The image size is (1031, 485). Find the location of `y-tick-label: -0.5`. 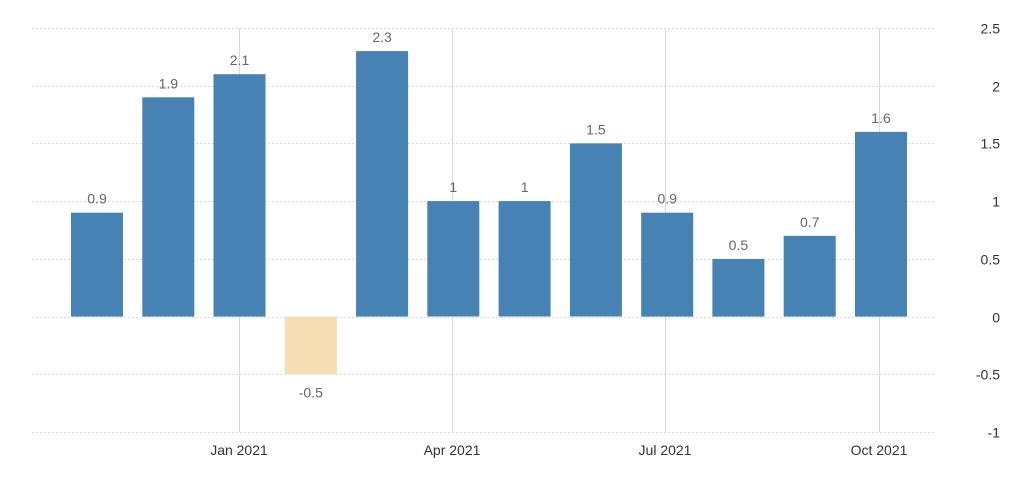

y-tick-label: -0.5 is located at coordinates (988, 375).